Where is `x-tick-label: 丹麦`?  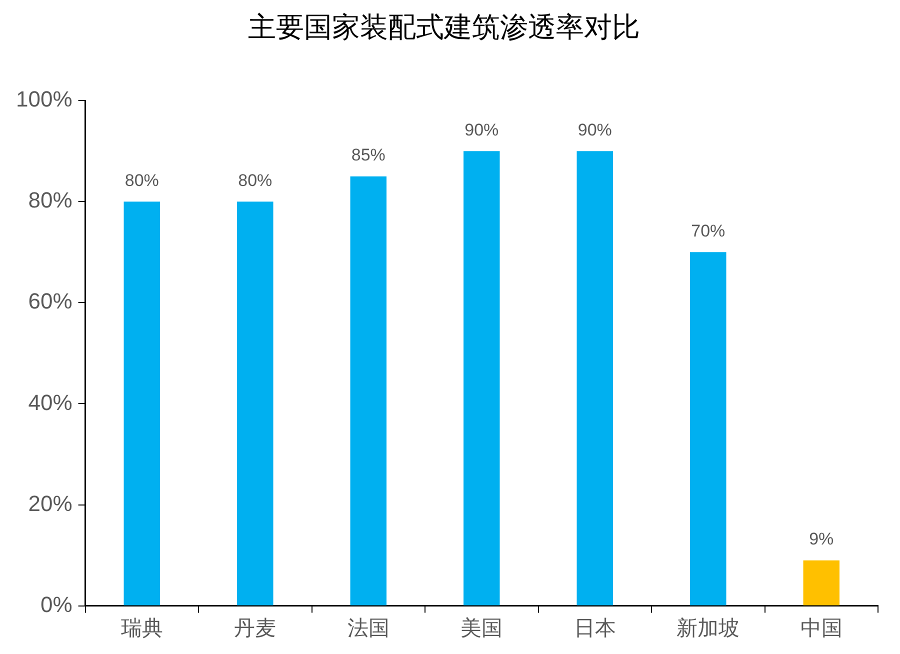 x-tick-label: 丹麦 is located at coordinates (255, 628).